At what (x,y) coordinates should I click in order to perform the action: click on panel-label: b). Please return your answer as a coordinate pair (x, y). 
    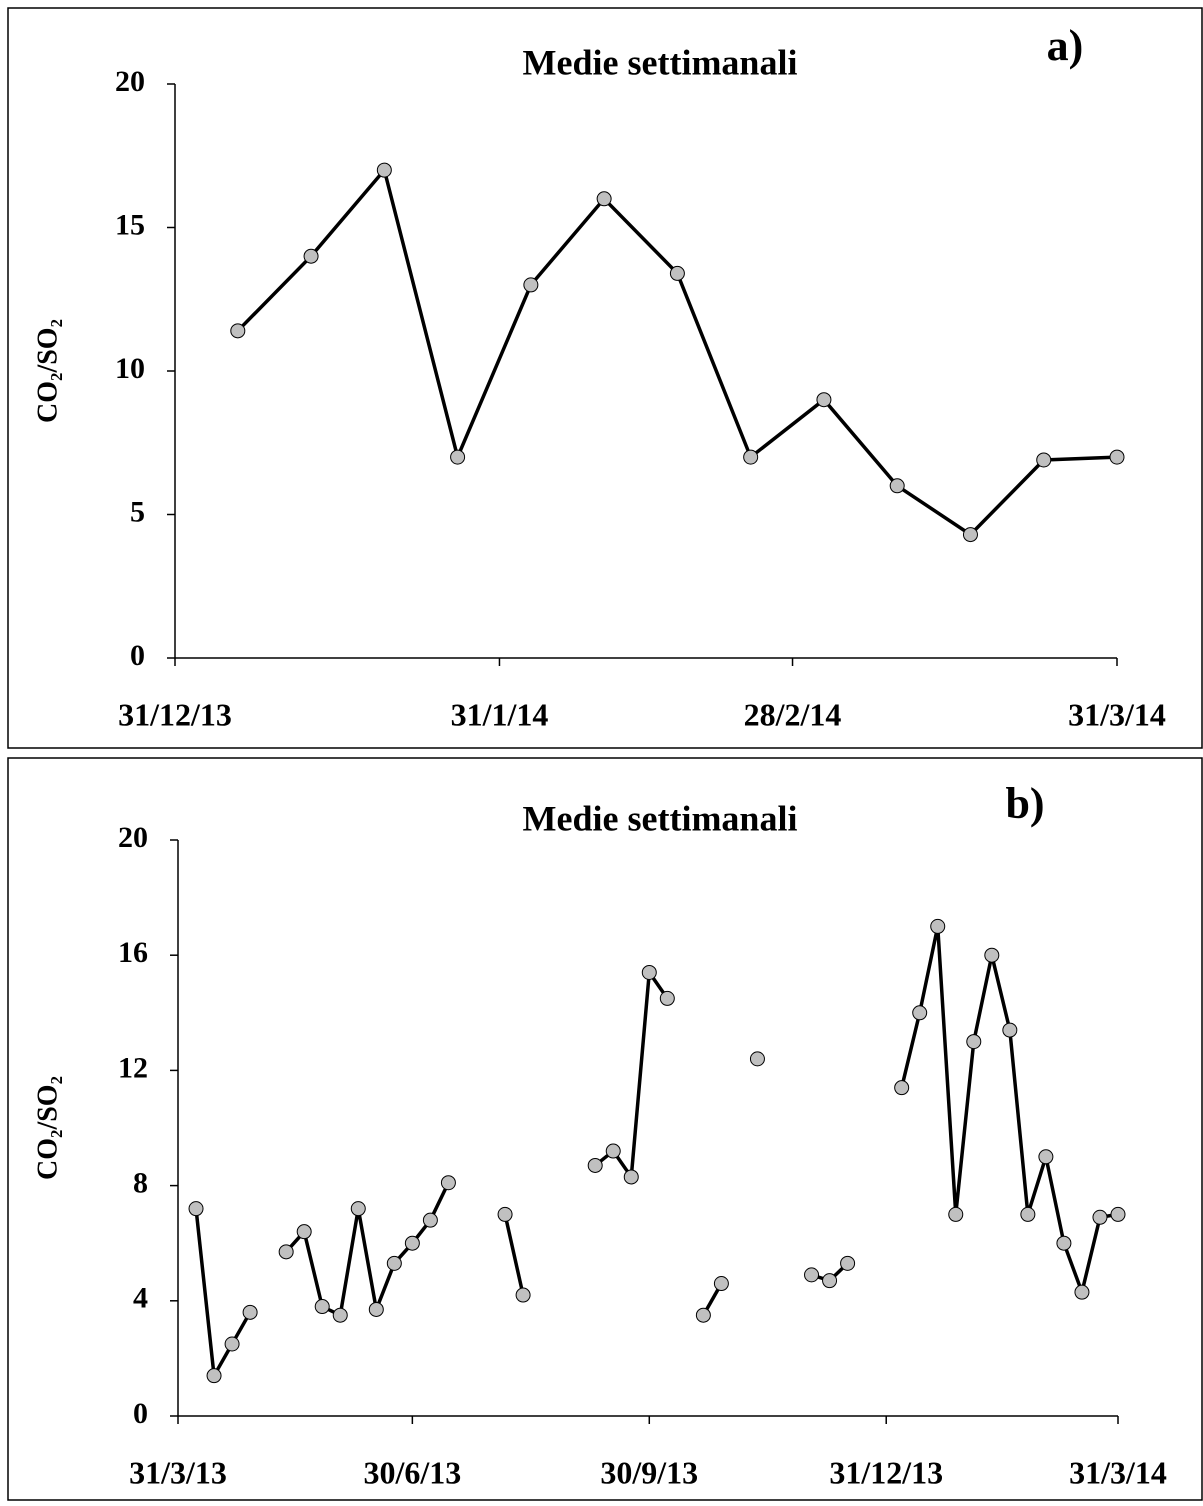
    Looking at the image, I should click on (1024, 803).